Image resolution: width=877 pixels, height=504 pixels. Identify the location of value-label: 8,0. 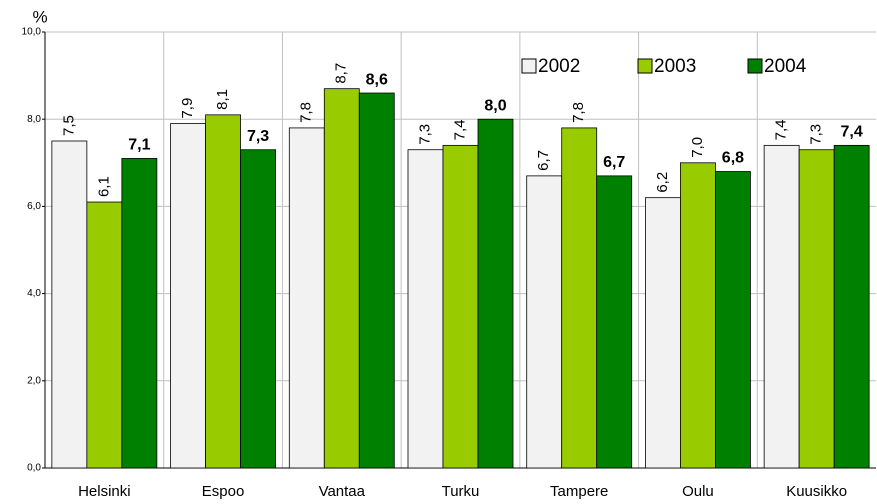
(495, 105).